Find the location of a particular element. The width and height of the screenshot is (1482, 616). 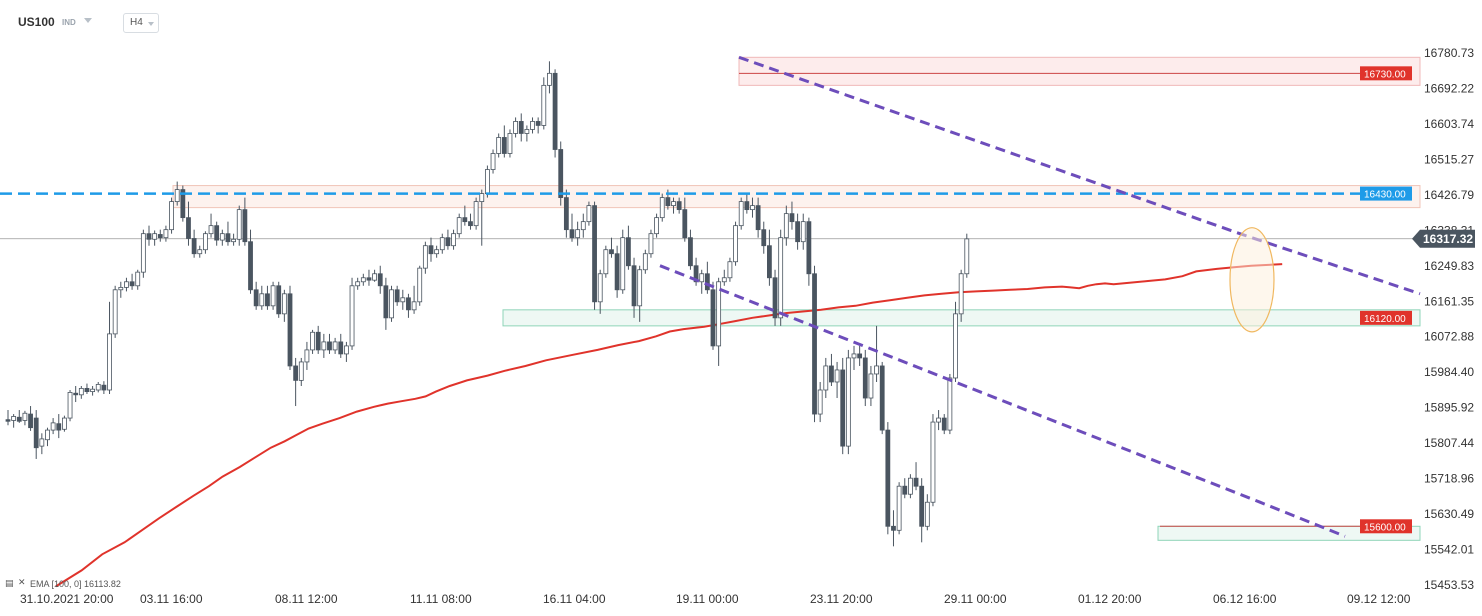

y-tick-label: 15630.49 is located at coordinates (1449, 514).